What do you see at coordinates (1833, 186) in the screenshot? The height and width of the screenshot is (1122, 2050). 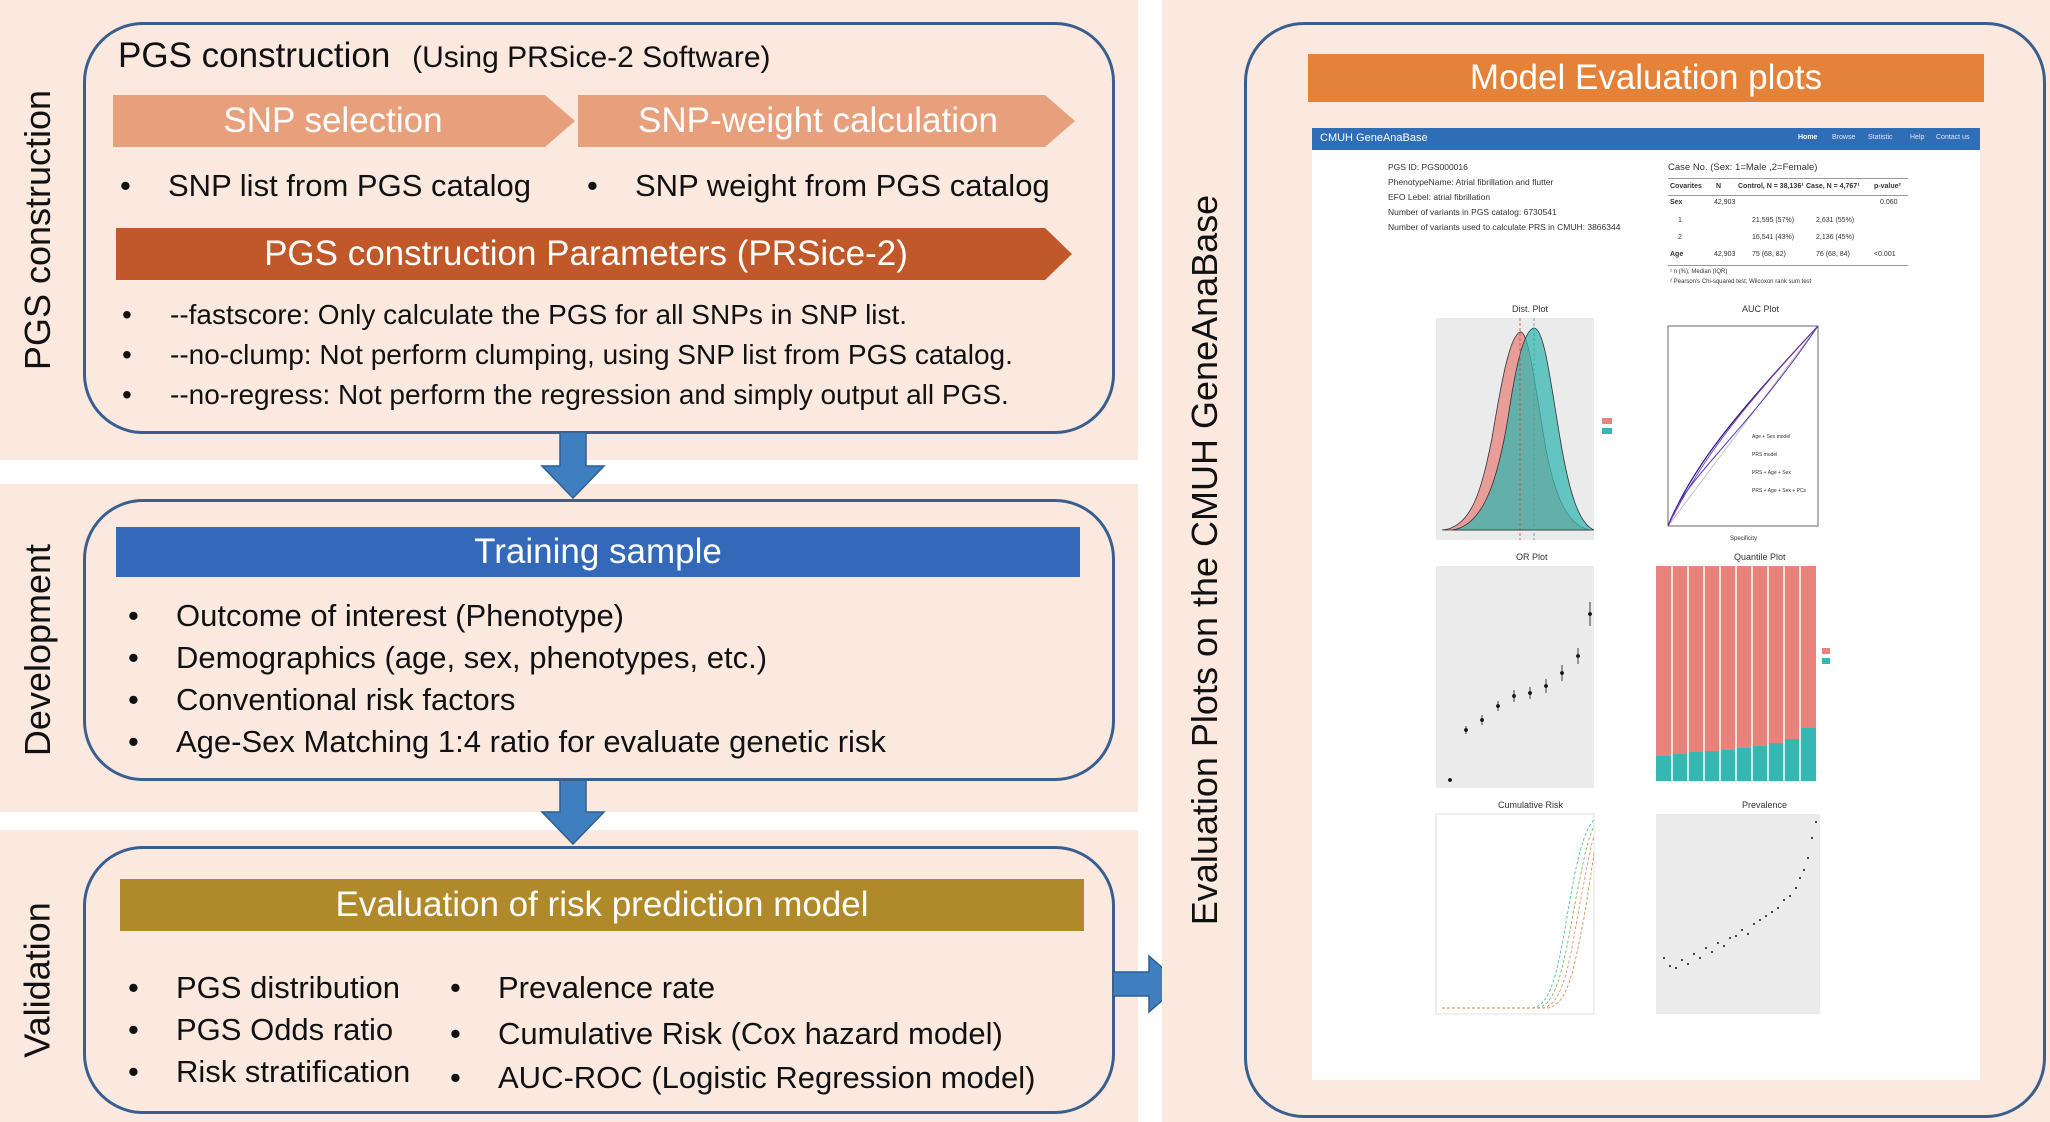 I see `th: Case, N = 4,767¹` at bounding box center [1833, 186].